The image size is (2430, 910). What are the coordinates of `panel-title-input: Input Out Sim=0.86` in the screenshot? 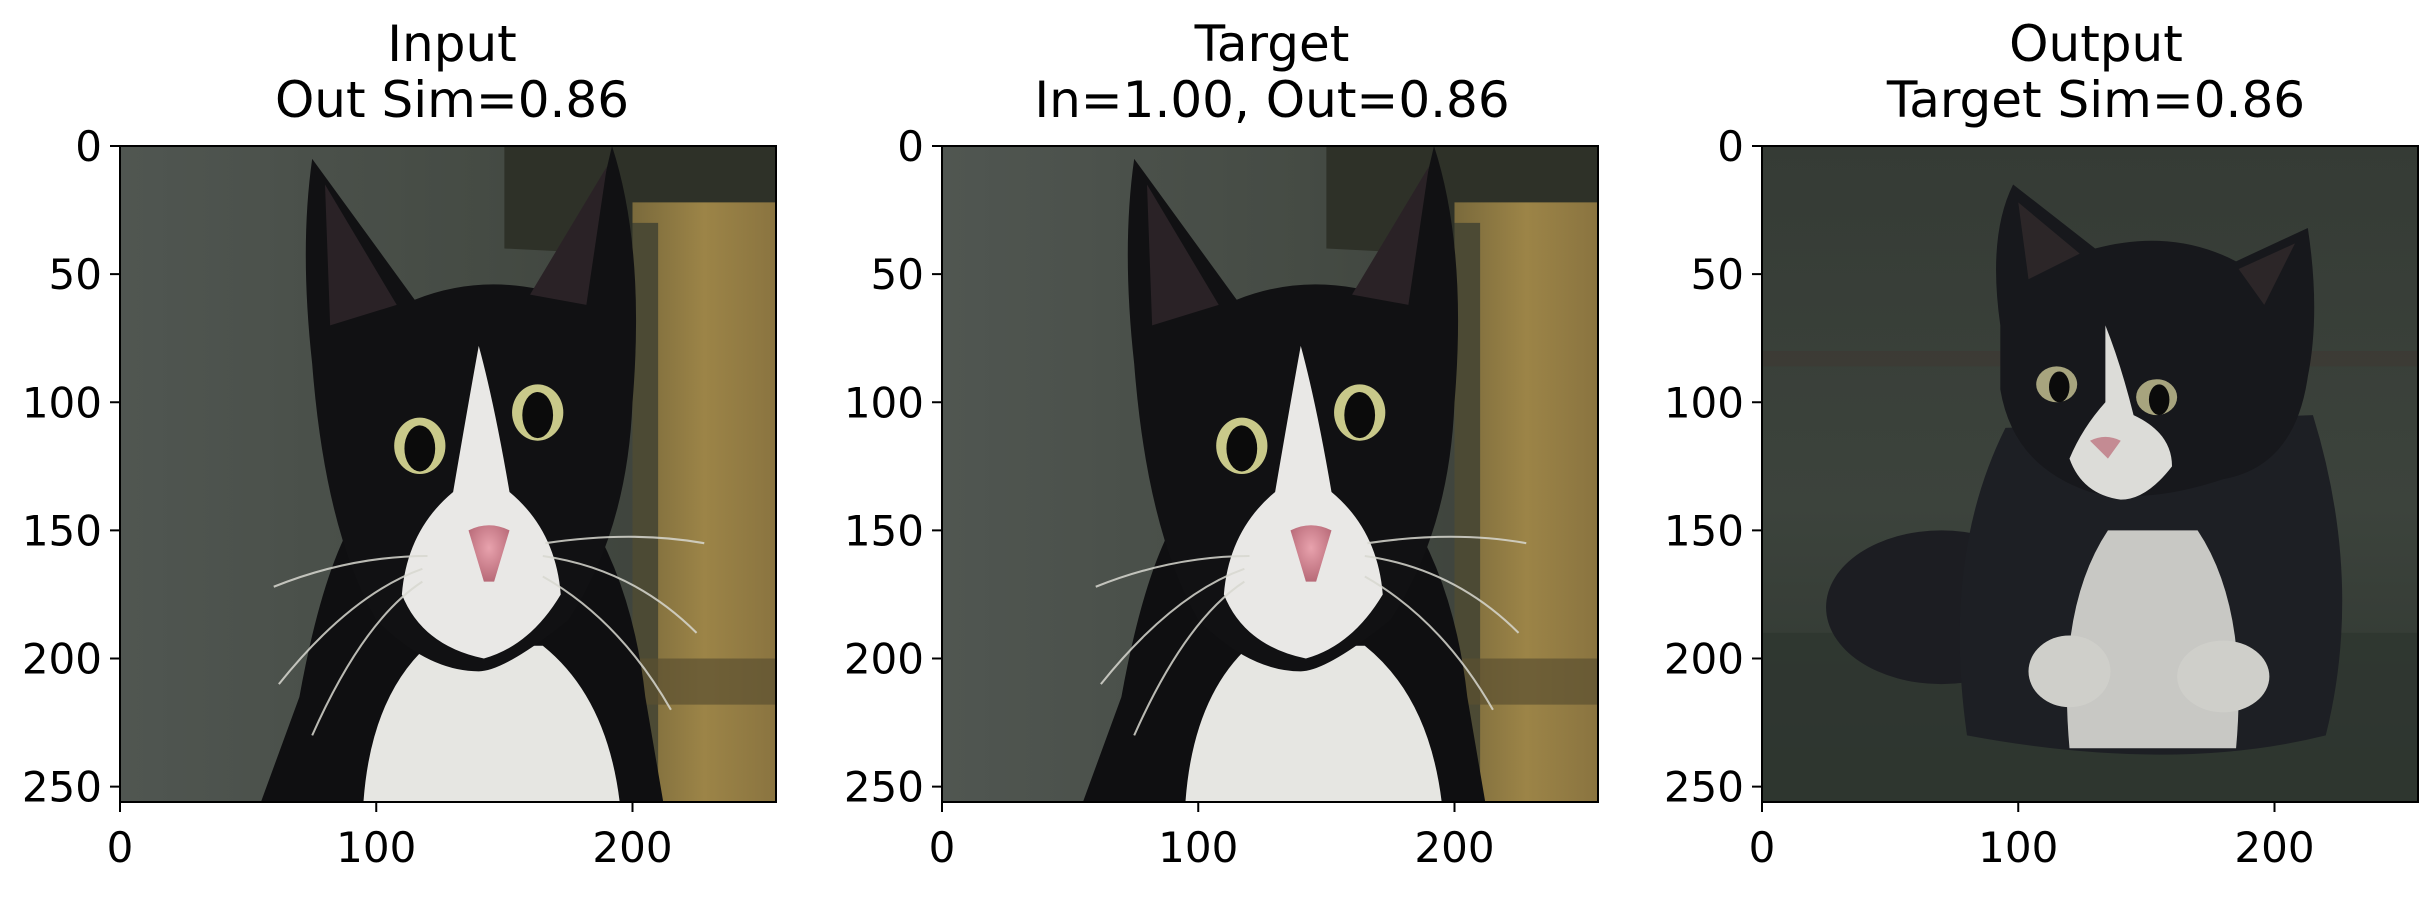 It's located at (452, 72).